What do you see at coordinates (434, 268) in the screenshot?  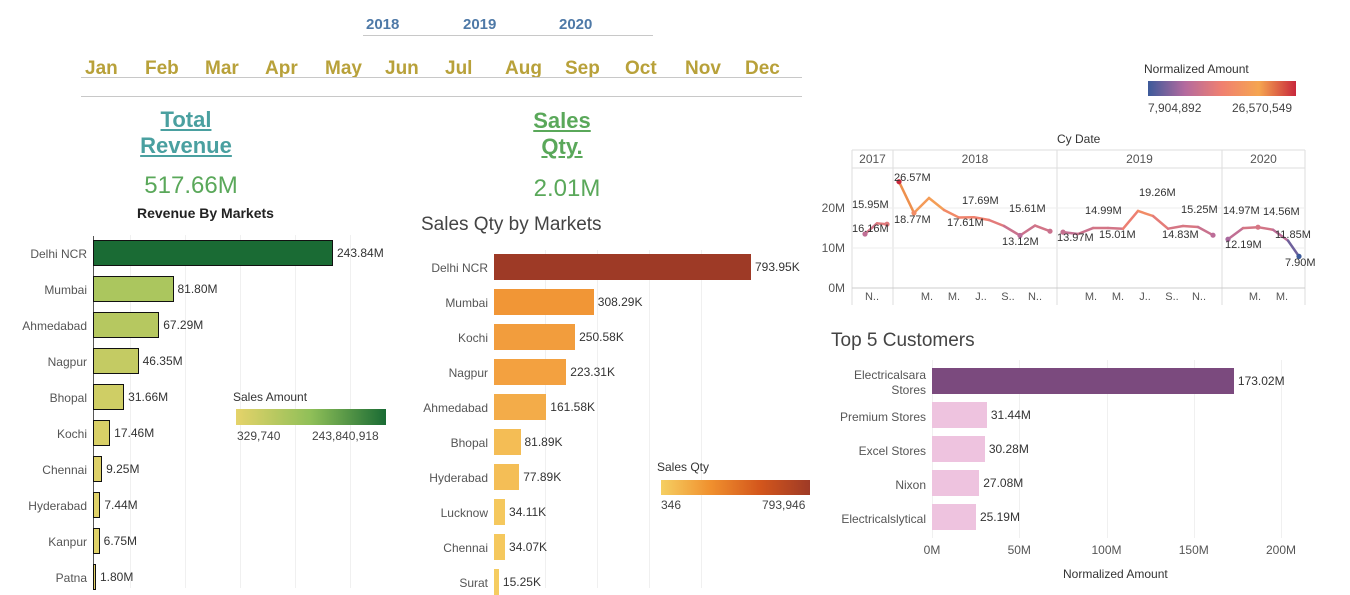 I see `sales-qty-bar-label: Delhi NCR` at bounding box center [434, 268].